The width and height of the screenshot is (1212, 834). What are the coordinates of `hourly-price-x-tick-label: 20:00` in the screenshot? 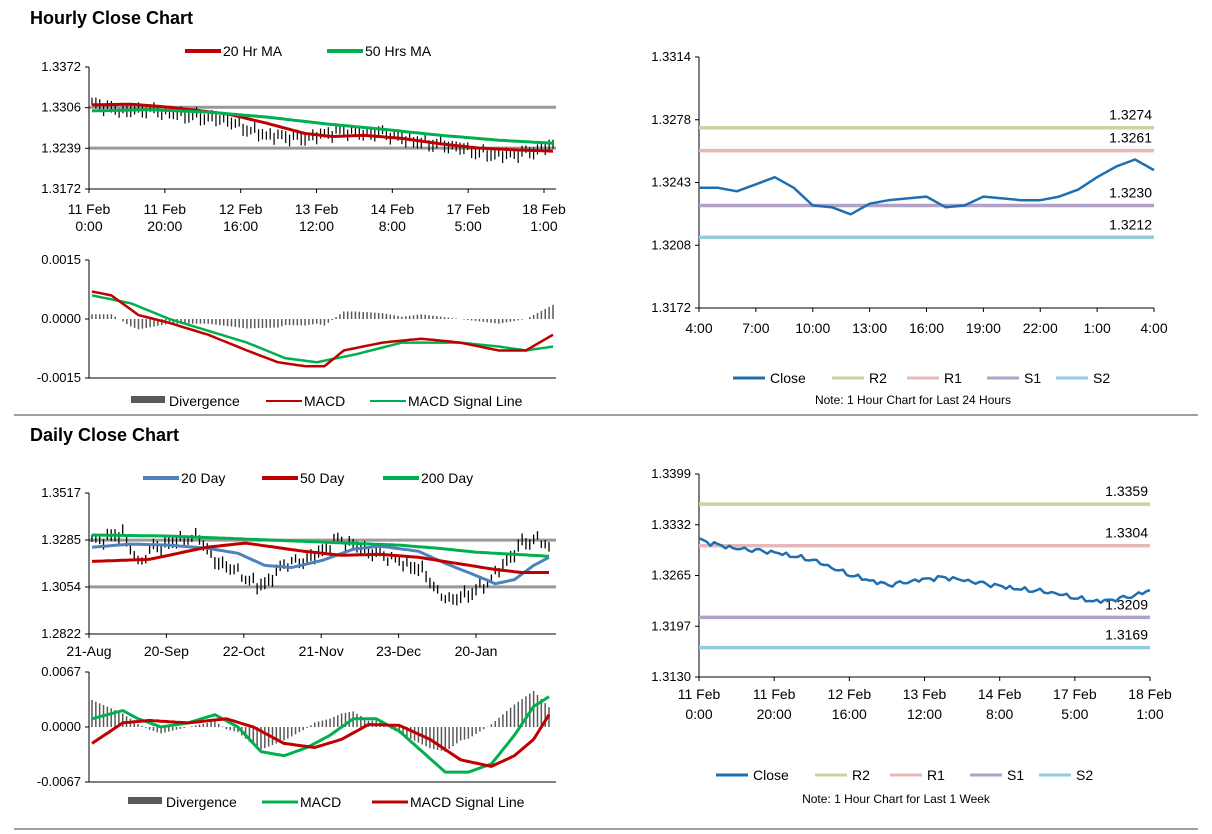 It's located at (164, 226).